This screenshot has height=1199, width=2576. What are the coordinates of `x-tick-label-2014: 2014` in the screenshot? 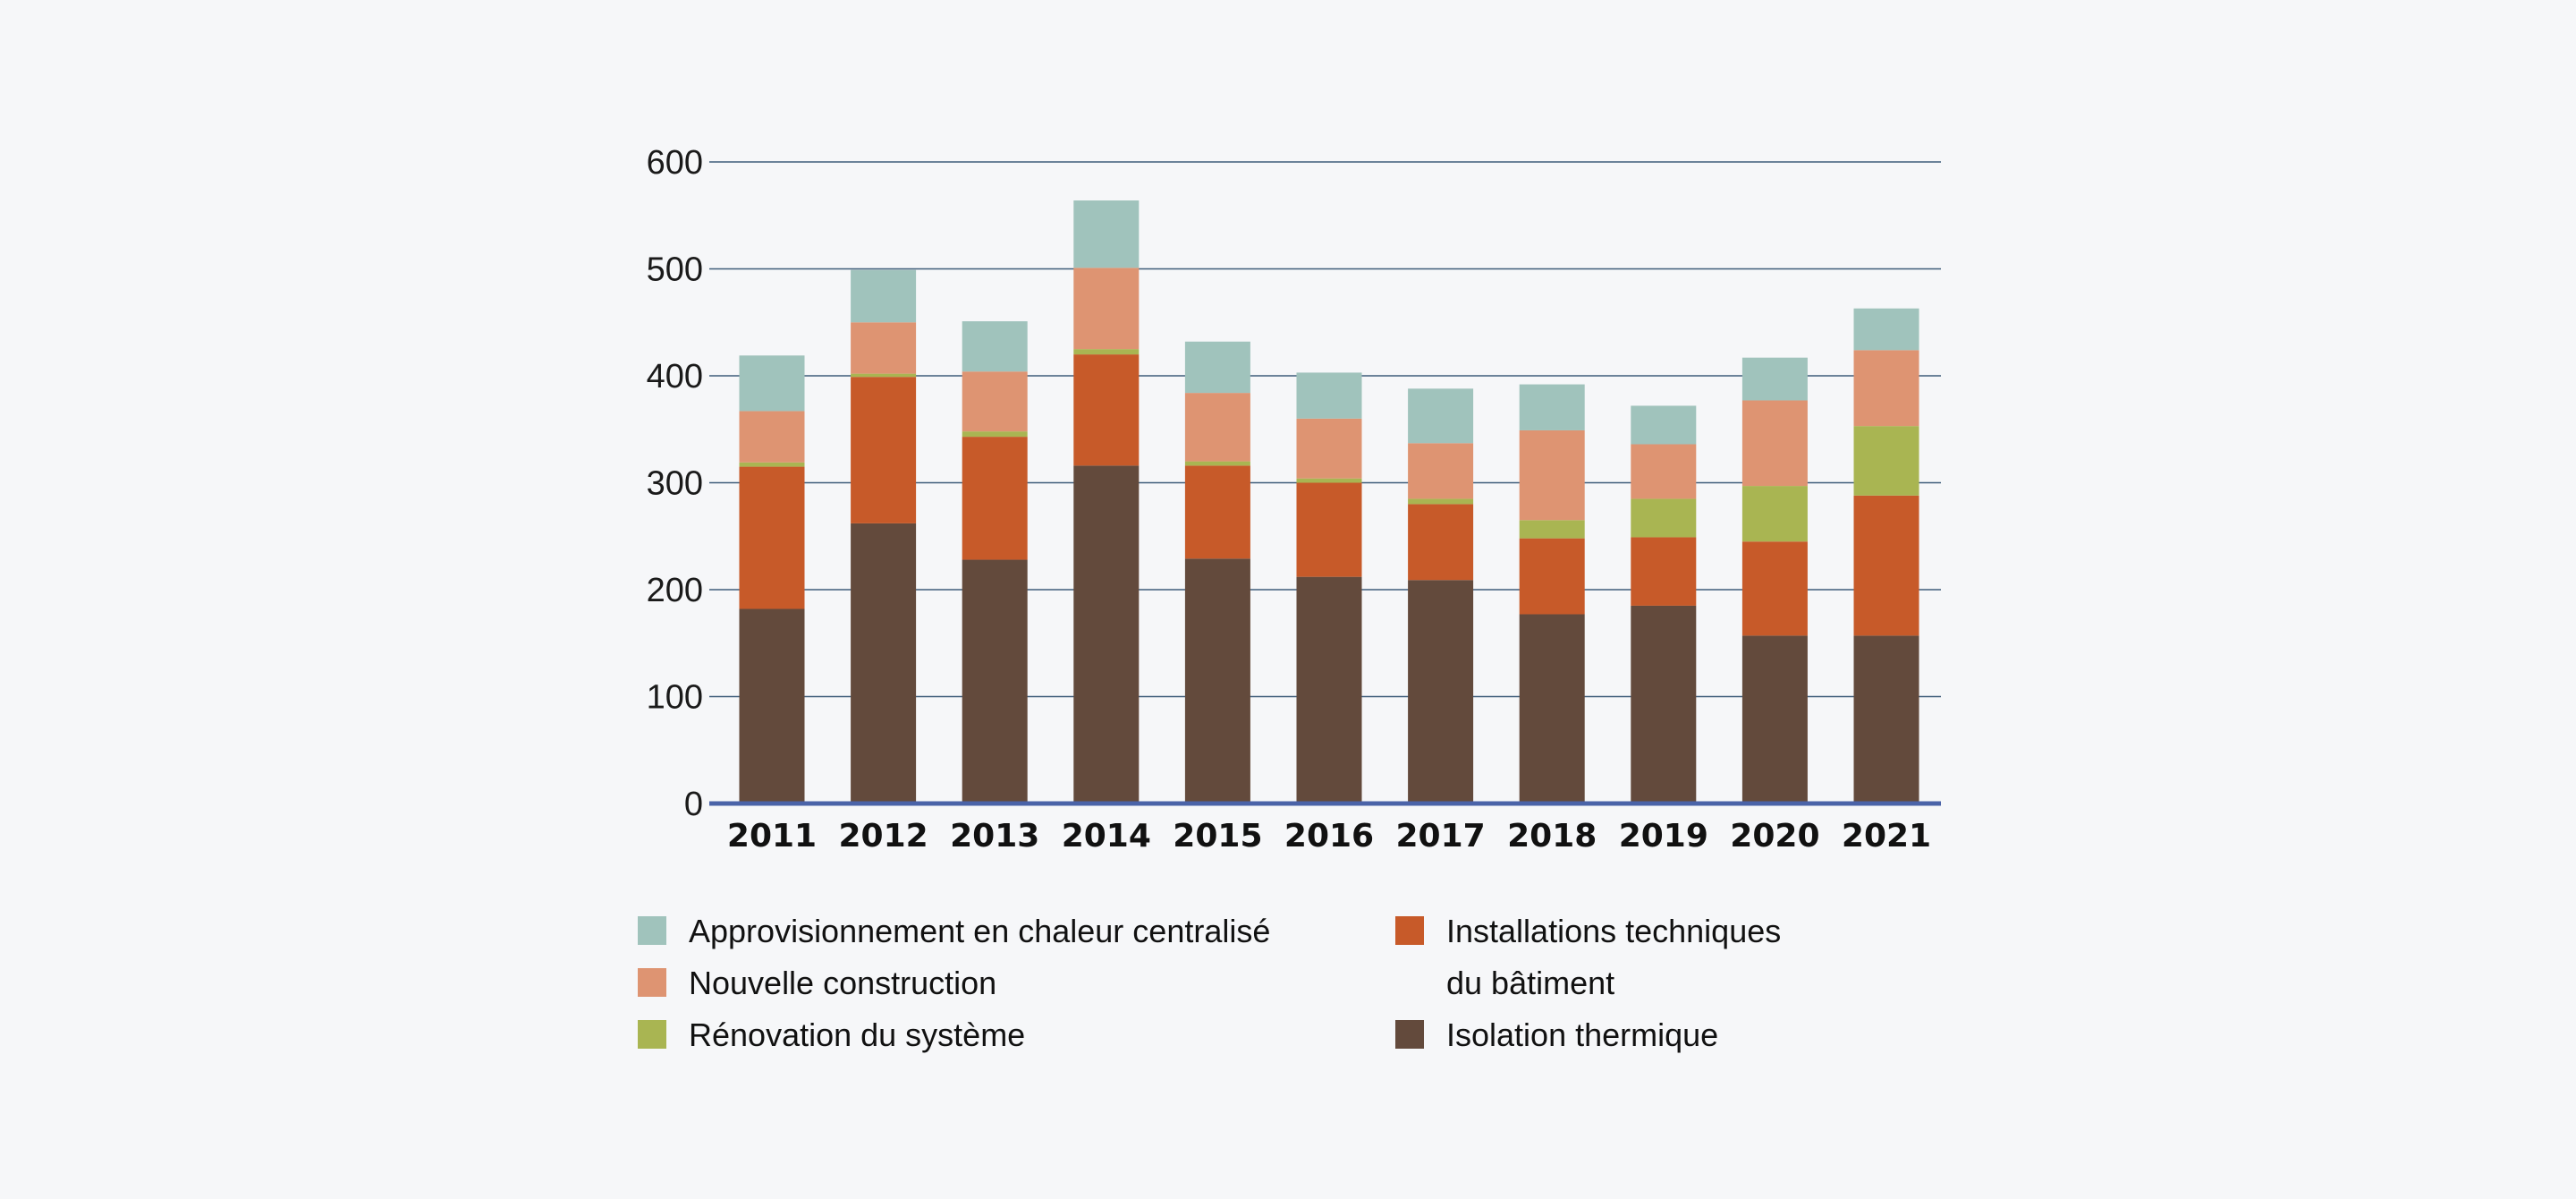 It's located at (1106, 836).